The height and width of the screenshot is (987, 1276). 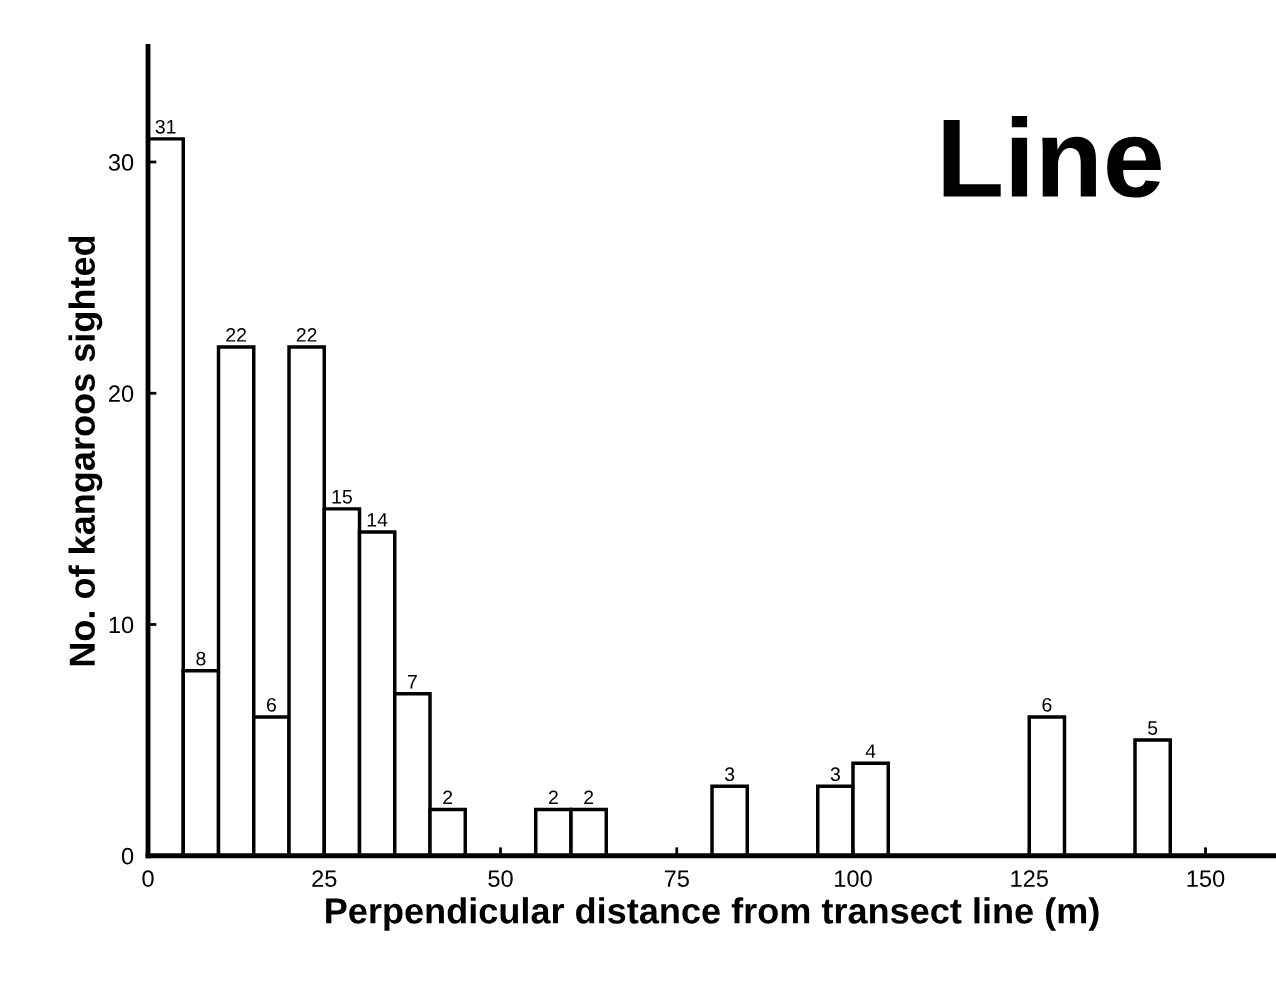 What do you see at coordinates (1052, 157) in the screenshot?
I see `chart-title: Line` at bounding box center [1052, 157].